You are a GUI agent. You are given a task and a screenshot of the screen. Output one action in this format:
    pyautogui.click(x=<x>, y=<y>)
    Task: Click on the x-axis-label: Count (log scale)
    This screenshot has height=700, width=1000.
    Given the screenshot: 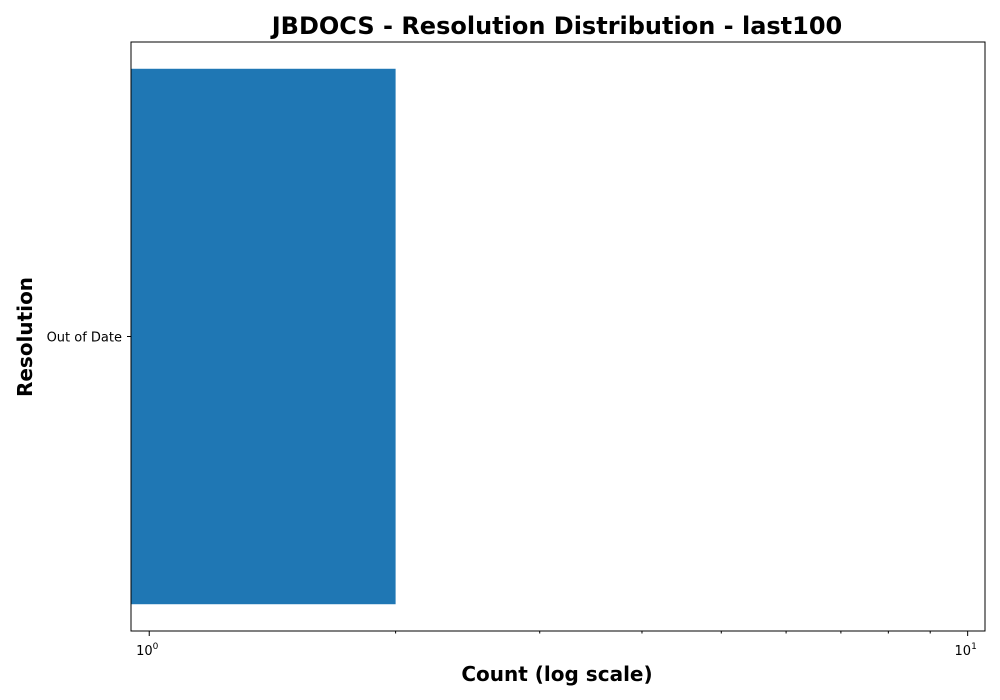 What is the action you would take?
    pyautogui.click(x=556, y=674)
    